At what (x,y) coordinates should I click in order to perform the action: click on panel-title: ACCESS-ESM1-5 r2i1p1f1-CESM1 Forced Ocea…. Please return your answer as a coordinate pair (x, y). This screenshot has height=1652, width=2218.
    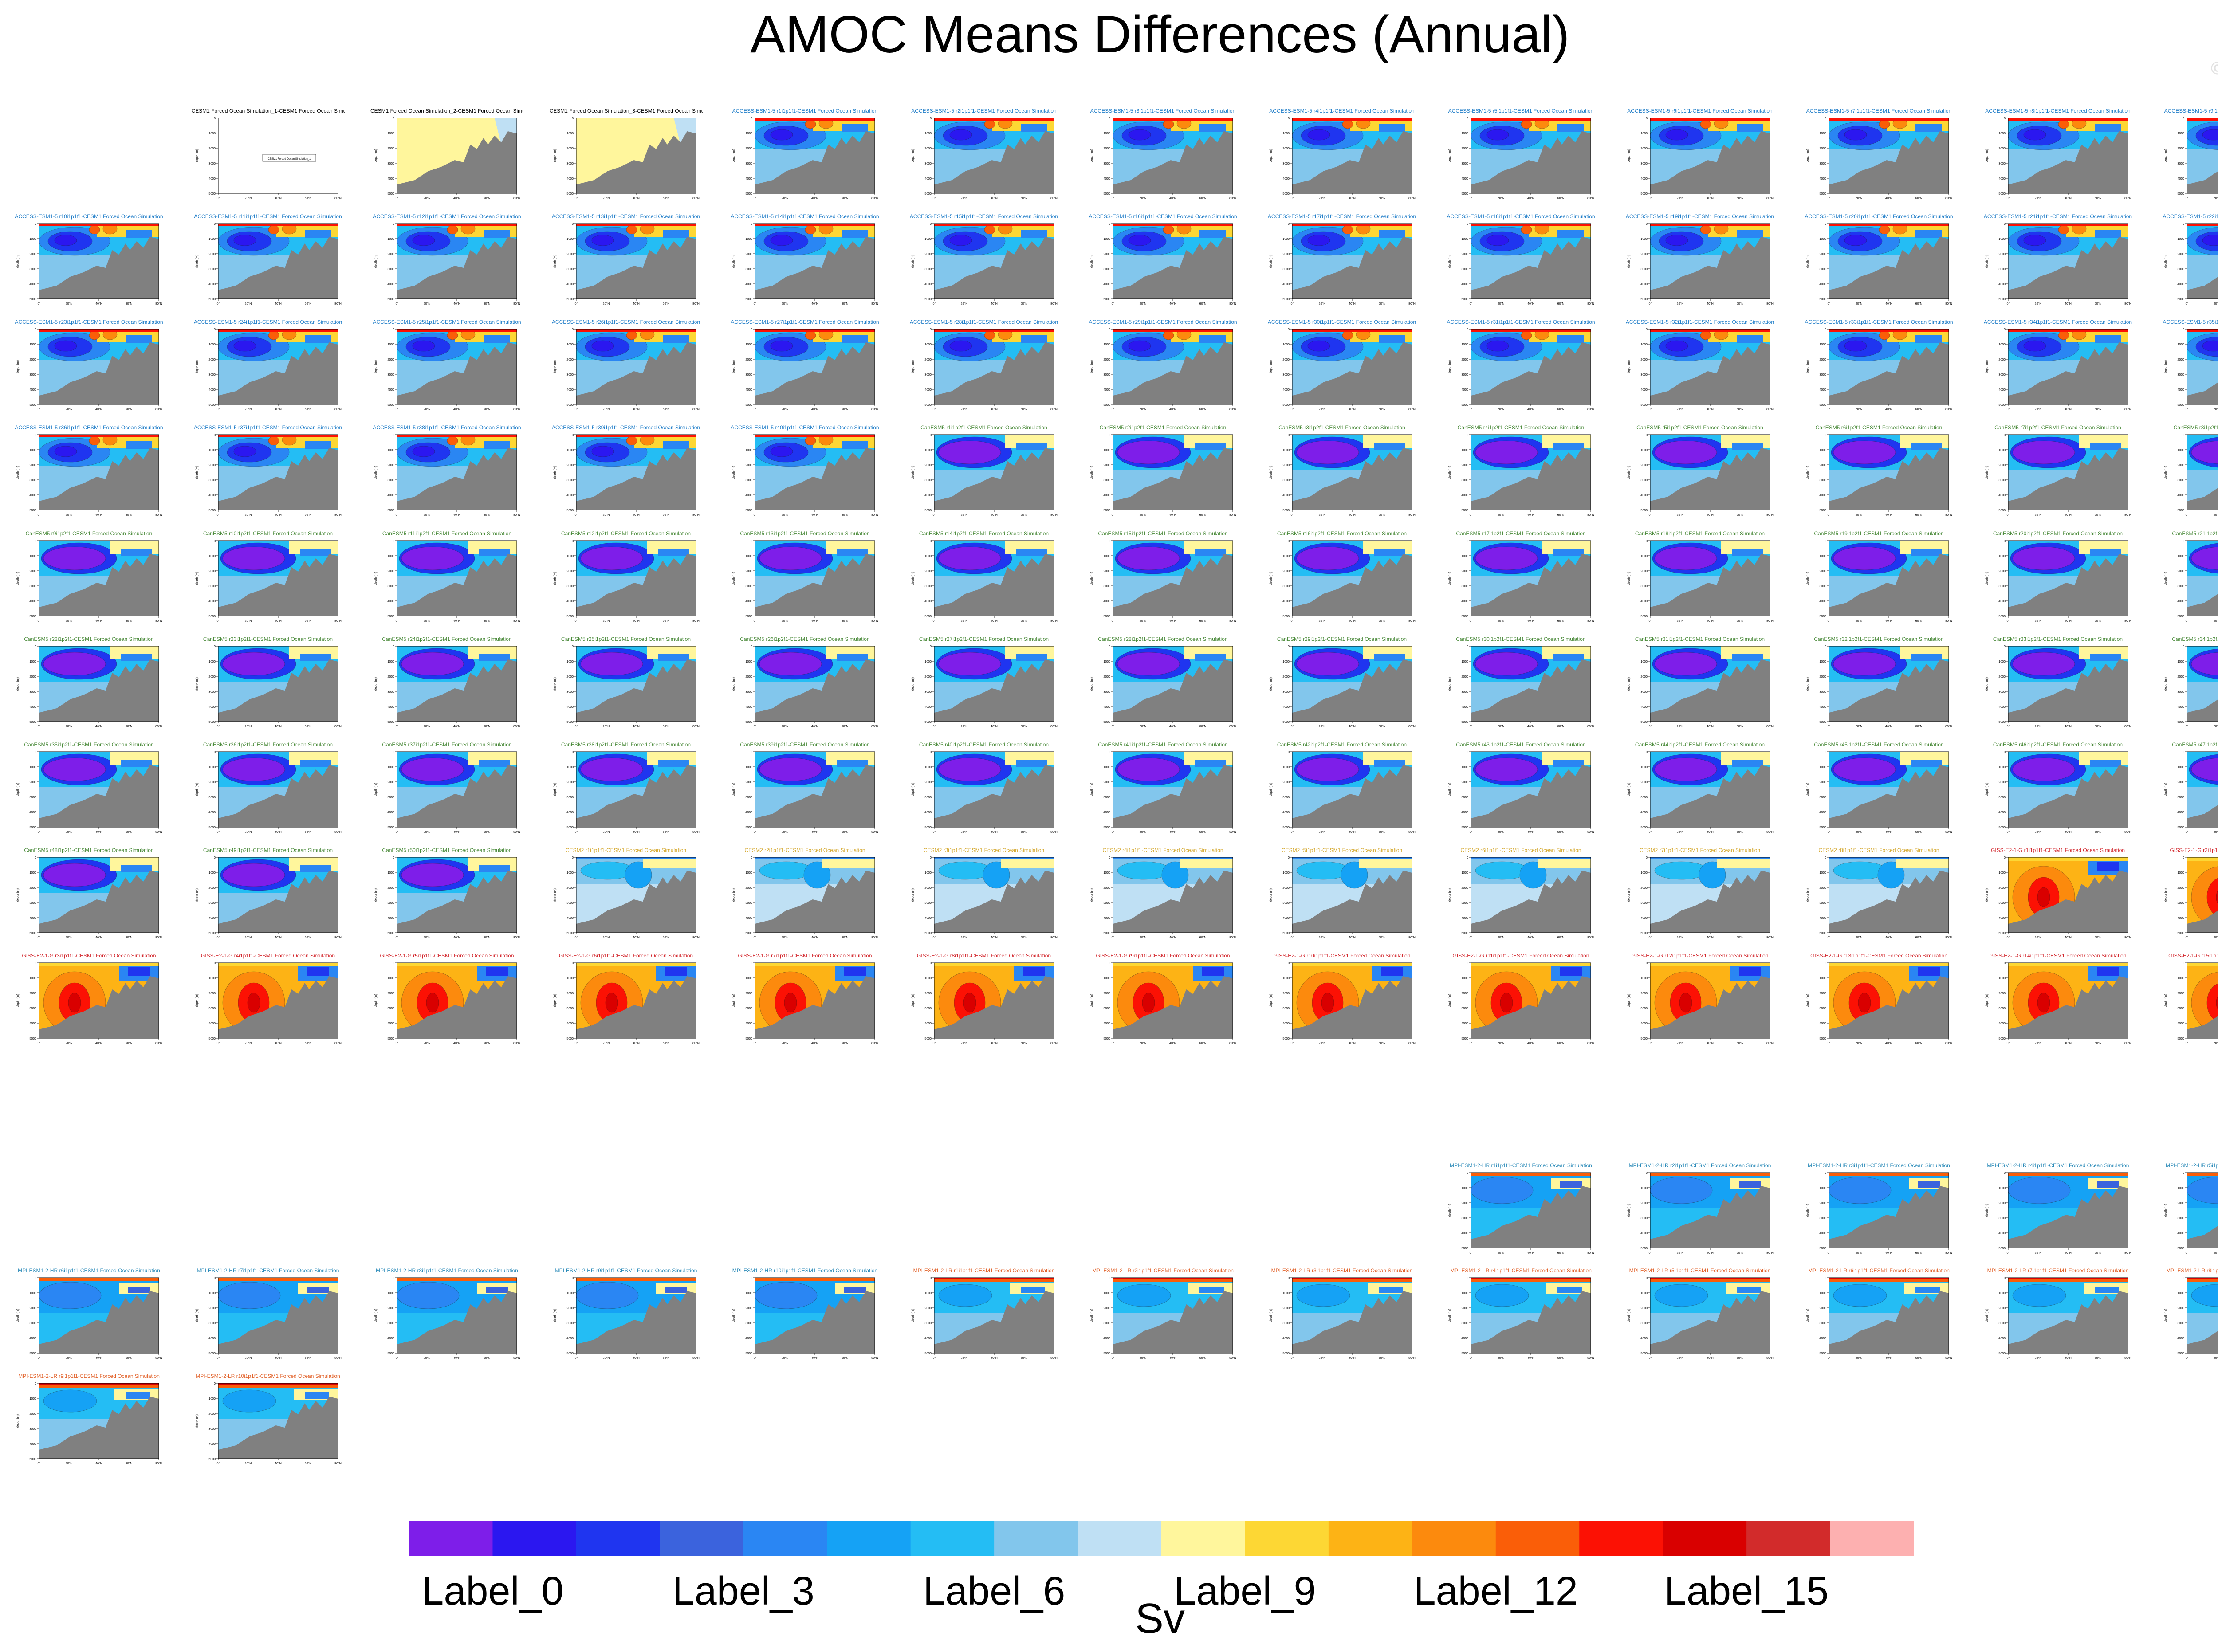
    Looking at the image, I should click on (984, 111).